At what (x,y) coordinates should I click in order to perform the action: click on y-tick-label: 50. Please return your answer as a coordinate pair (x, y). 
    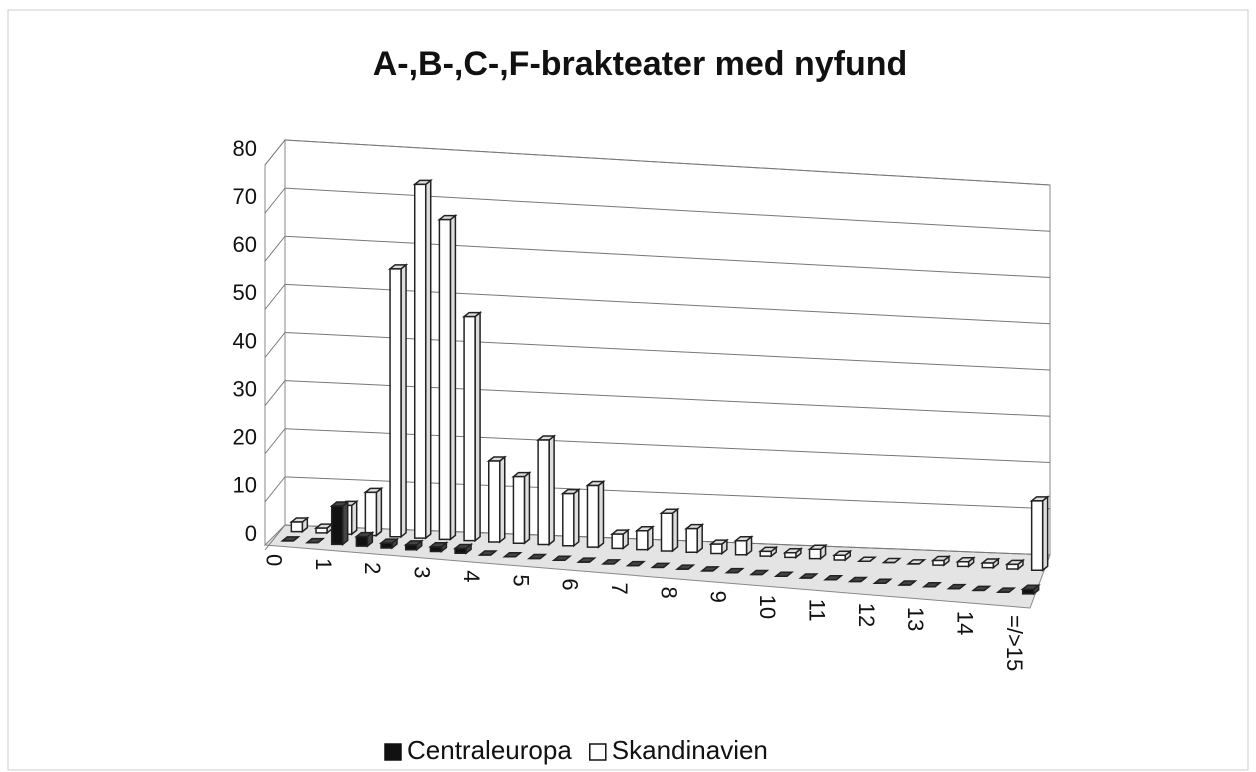
    Looking at the image, I should click on (245, 292).